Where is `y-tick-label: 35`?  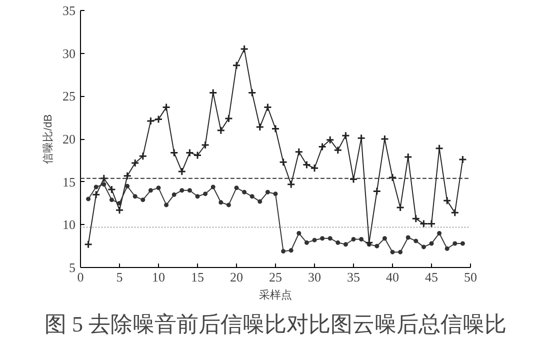 y-tick-label: 35 is located at coordinates (69, 10).